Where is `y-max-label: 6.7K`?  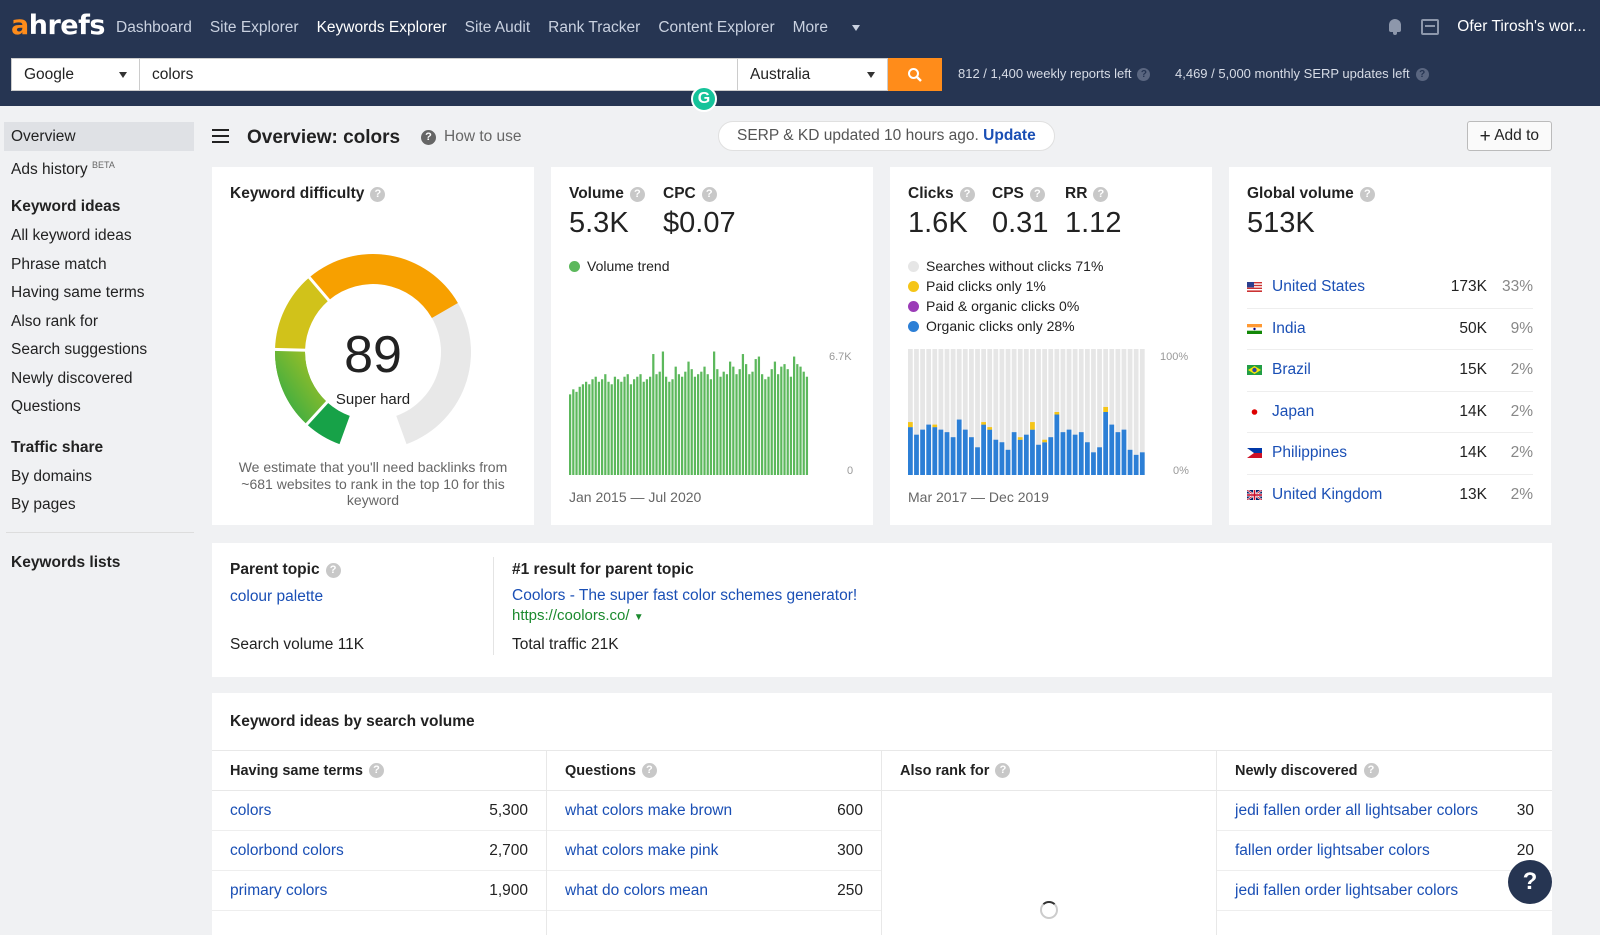
y-max-label: 6.7K is located at coordinates (840, 357).